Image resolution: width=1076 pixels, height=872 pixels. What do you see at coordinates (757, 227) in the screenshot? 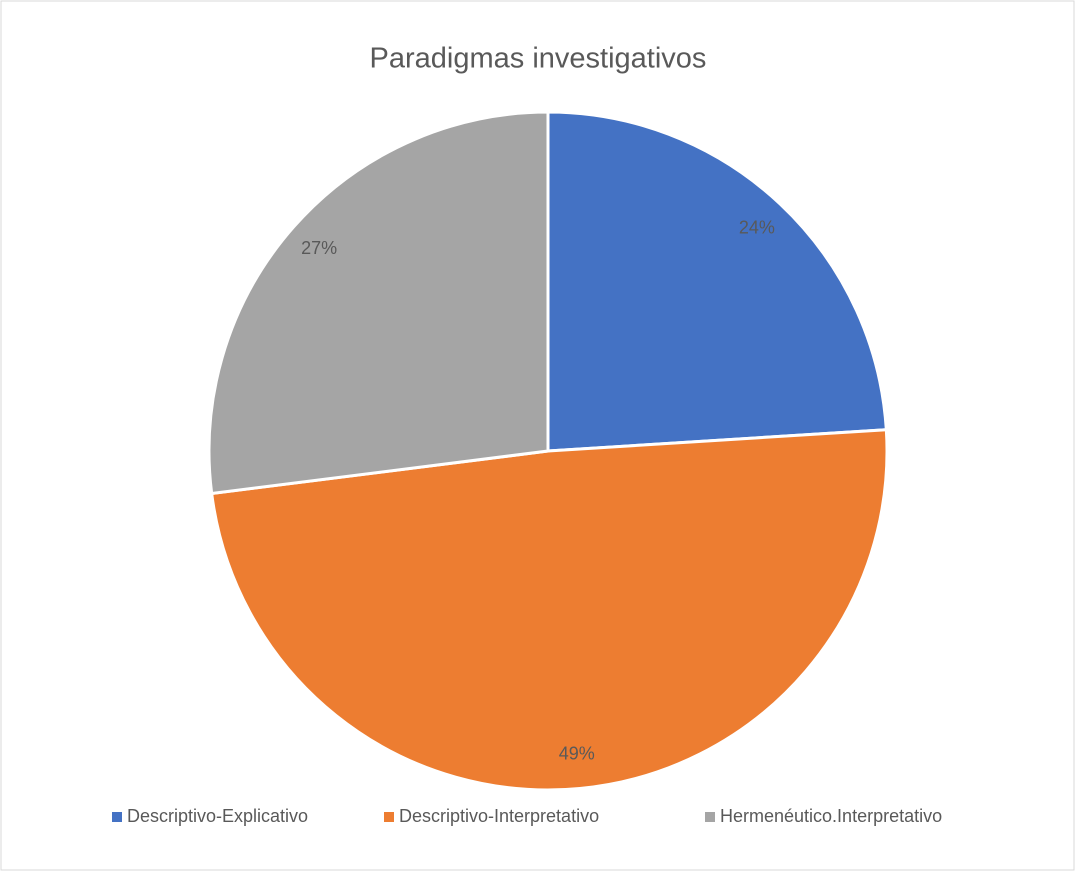
I see `data-label: 24%` at bounding box center [757, 227].